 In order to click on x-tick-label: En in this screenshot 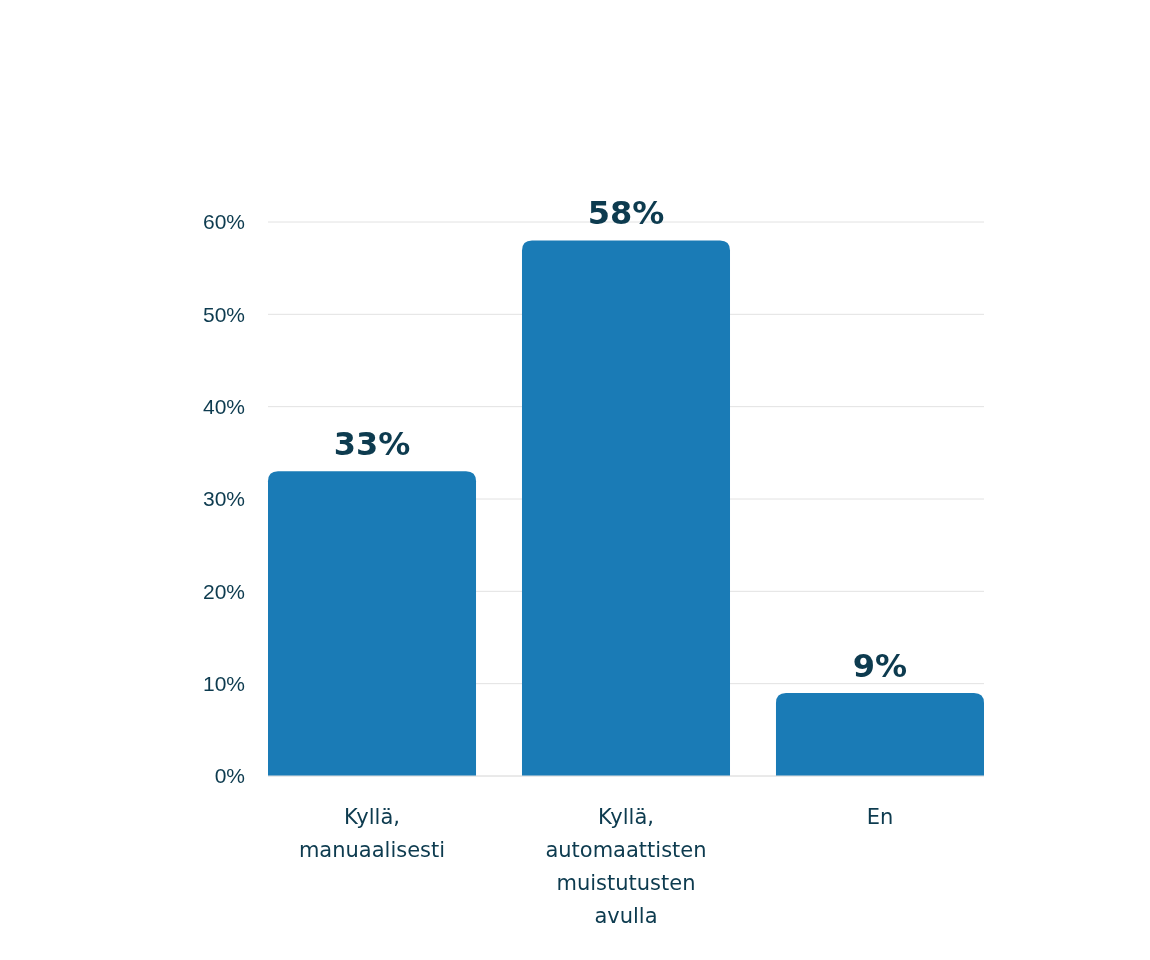, I will do `click(880, 817)`.